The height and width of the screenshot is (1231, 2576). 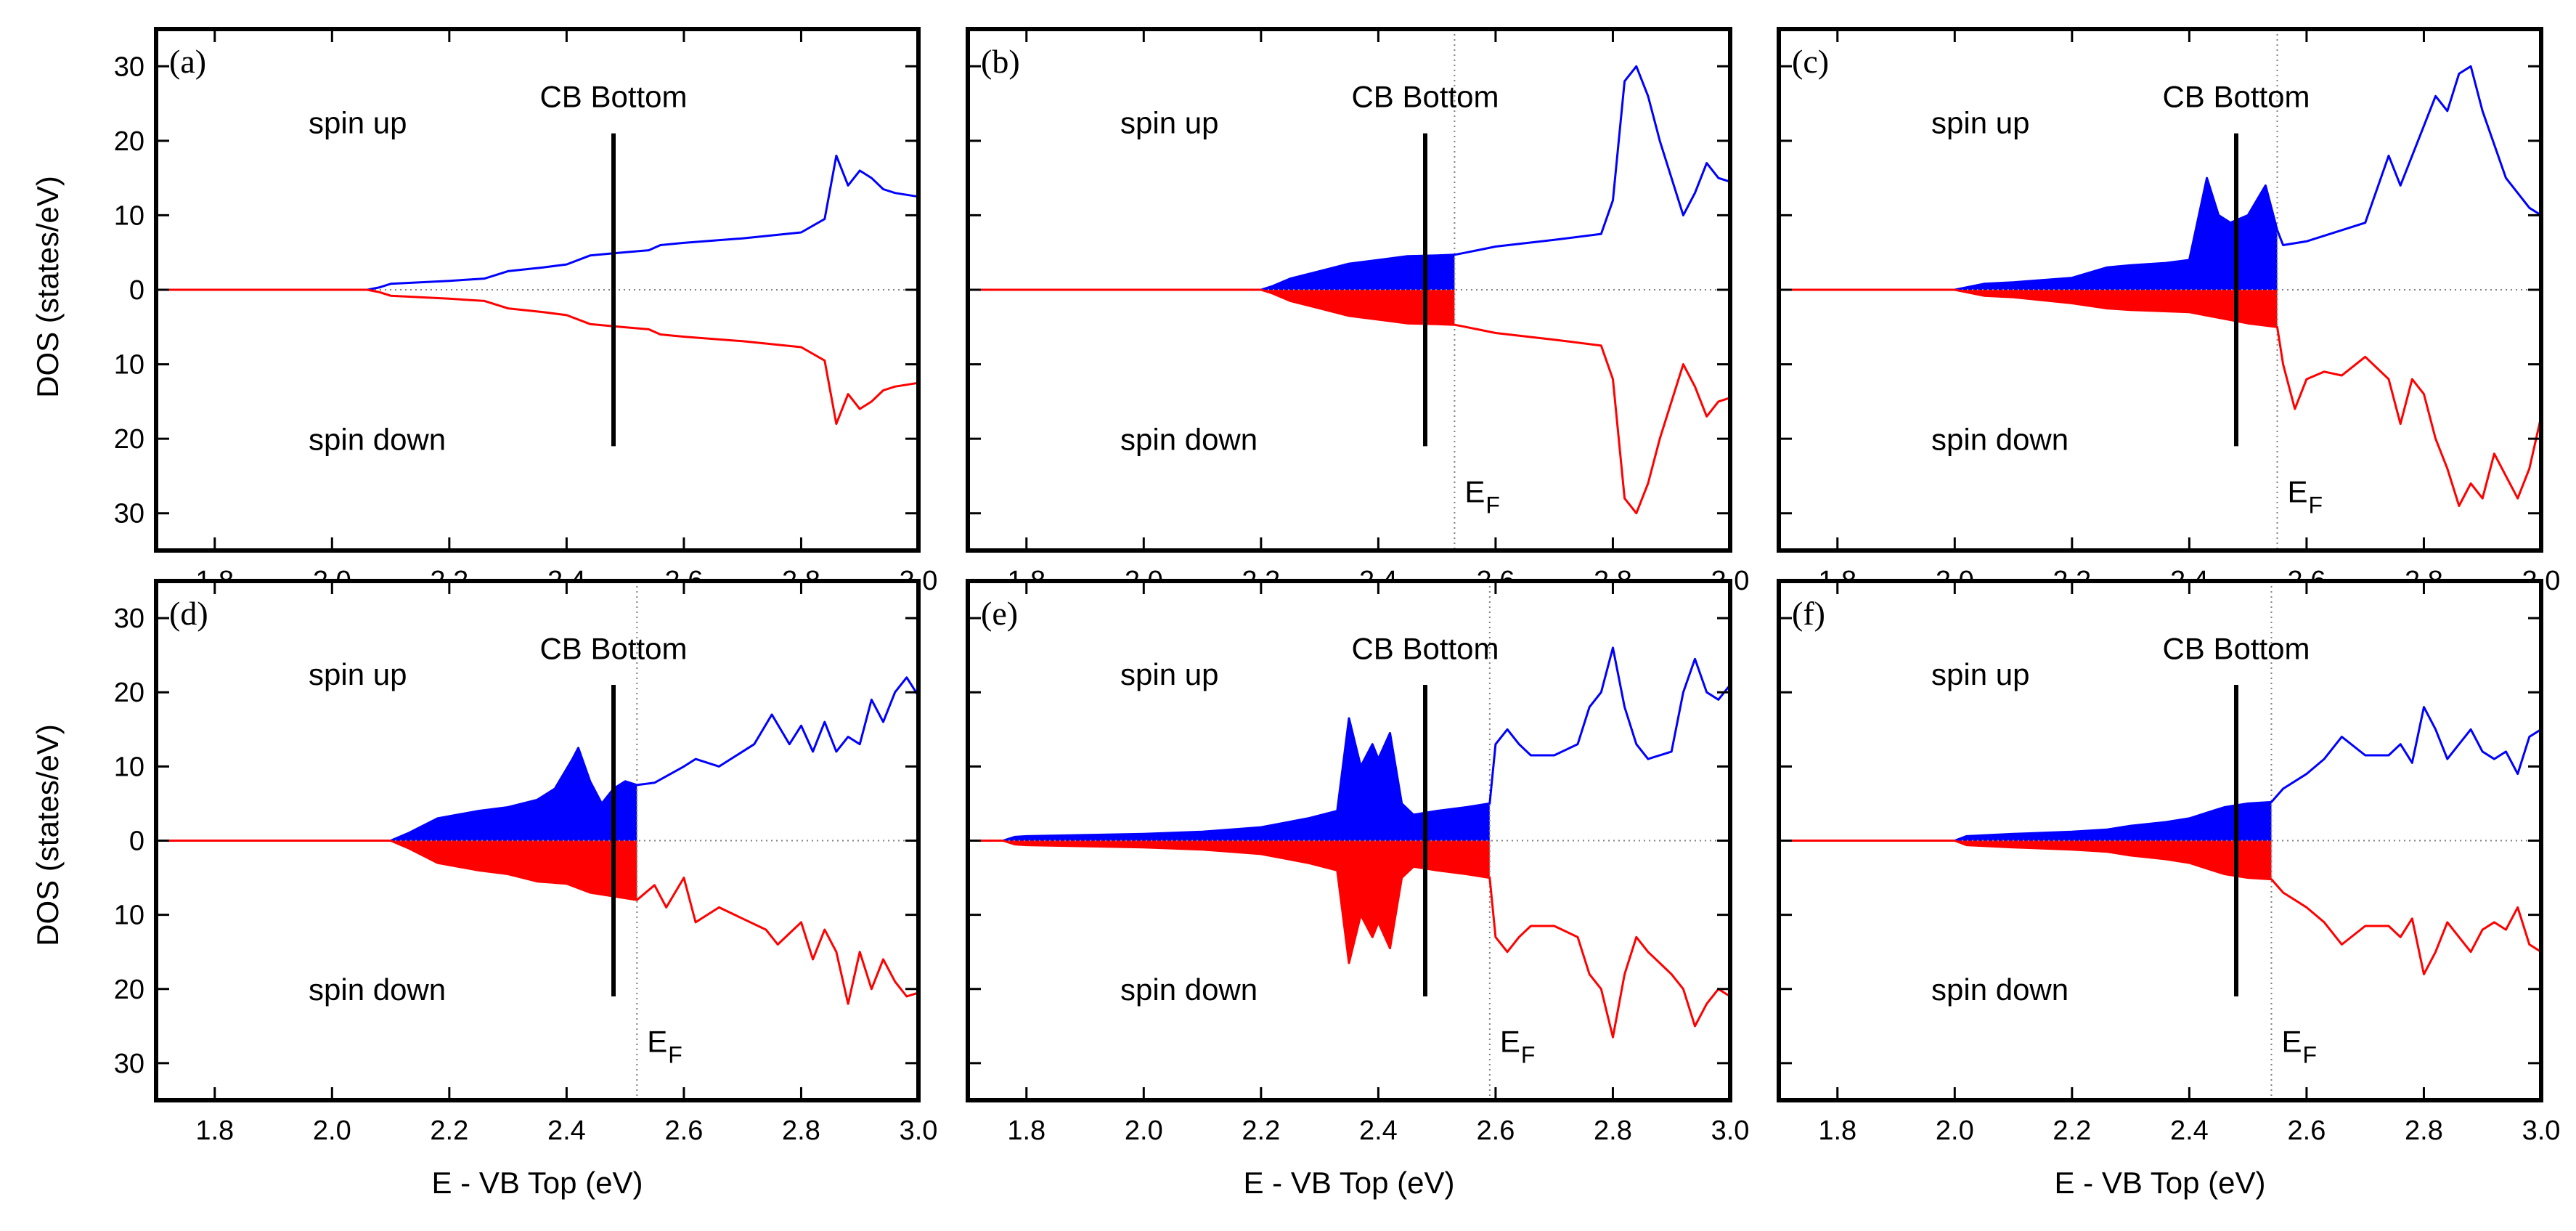 What do you see at coordinates (47, 835) in the screenshot?
I see `y-axis-label-bottom: DOS (states/eV)` at bounding box center [47, 835].